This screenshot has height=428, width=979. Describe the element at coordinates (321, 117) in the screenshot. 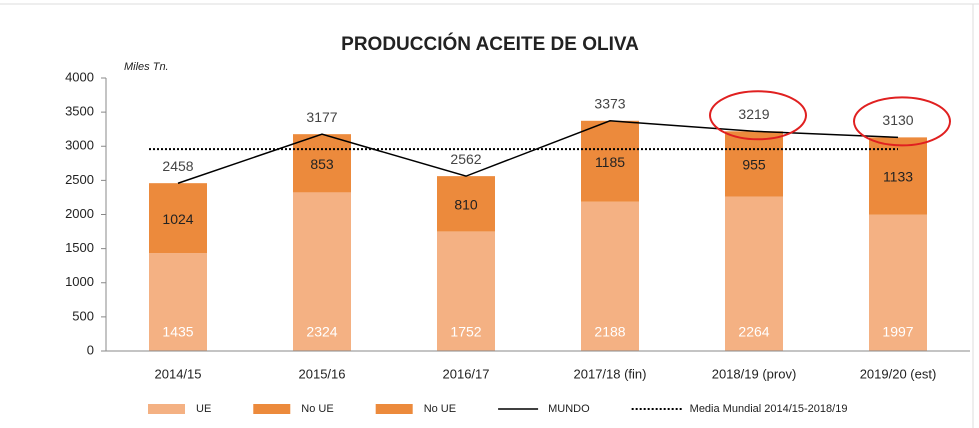

I see `line-label: 3177` at that location.